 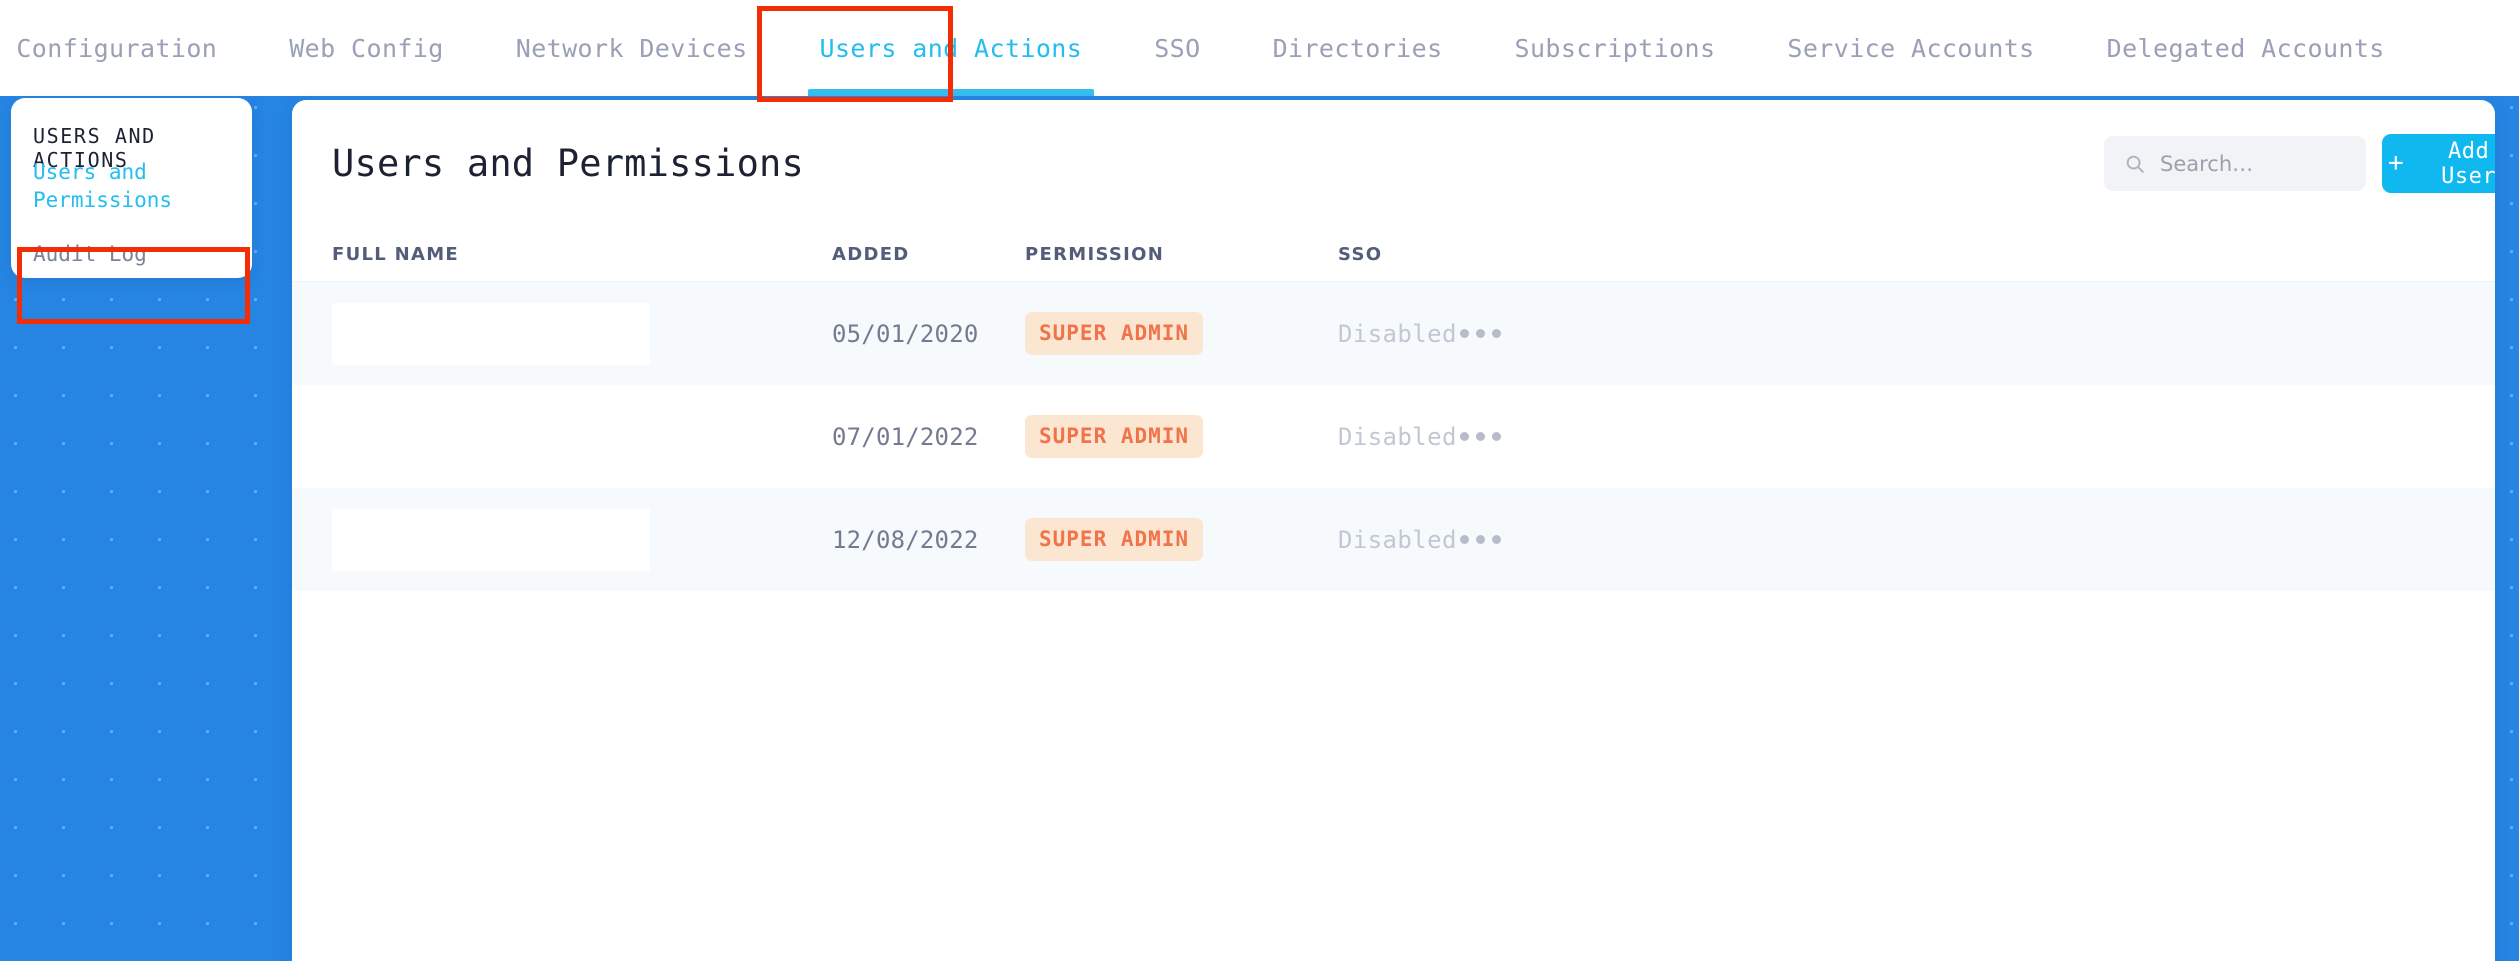 I want to click on column-header-permission: PERMISSION, so click(x=1095, y=254).